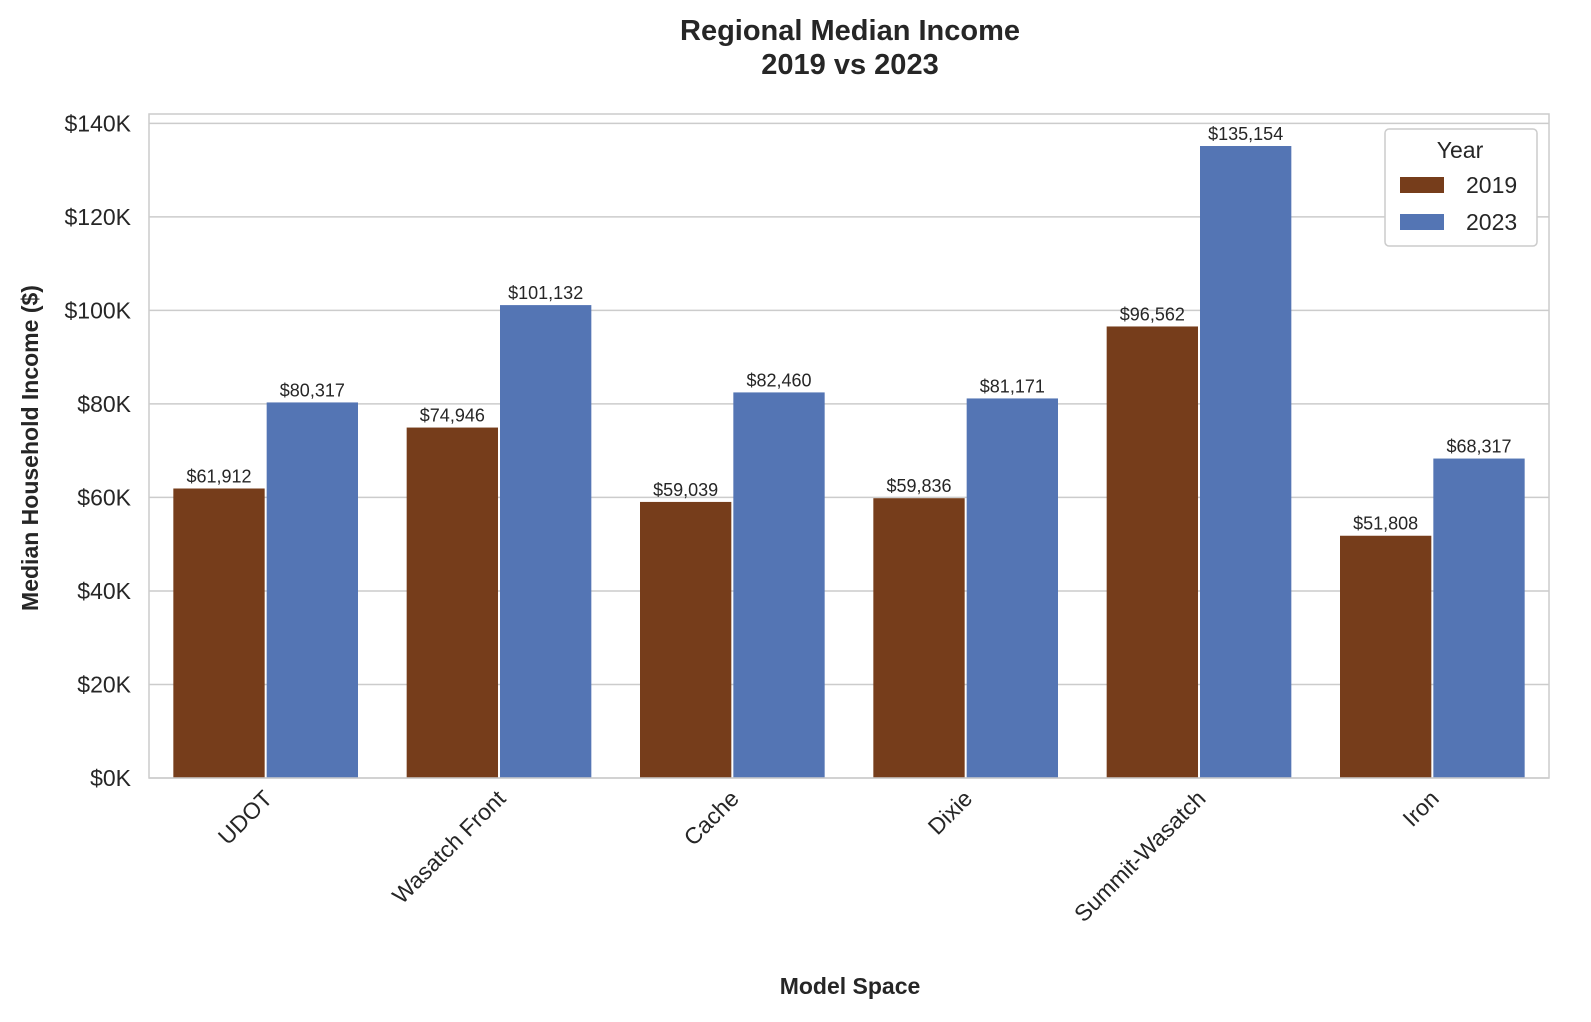 This screenshot has width=1591, height=1022. Describe the element at coordinates (850, 31) in the screenshot. I see `chart-title: Regional Median Income` at that location.